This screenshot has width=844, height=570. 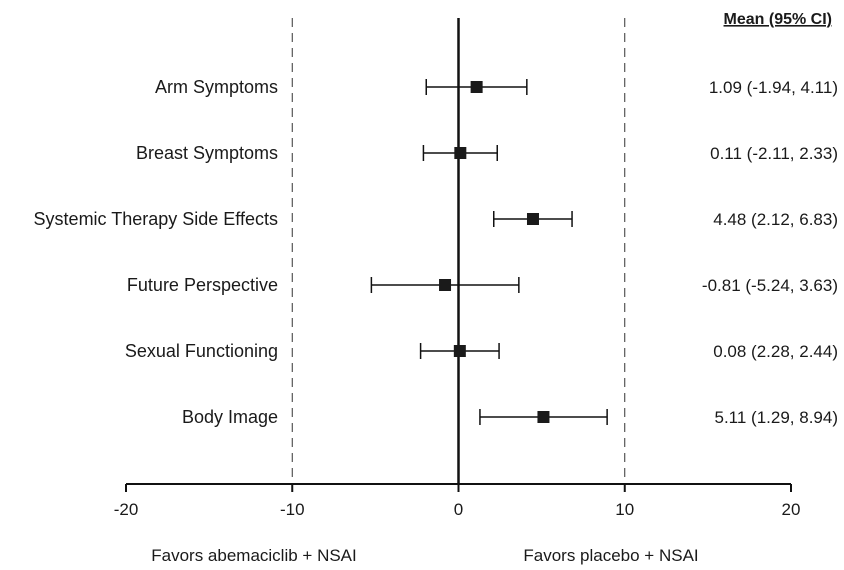 What do you see at coordinates (216, 87) in the screenshot?
I see `row-label: Arm Symptoms` at bounding box center [216, 87].